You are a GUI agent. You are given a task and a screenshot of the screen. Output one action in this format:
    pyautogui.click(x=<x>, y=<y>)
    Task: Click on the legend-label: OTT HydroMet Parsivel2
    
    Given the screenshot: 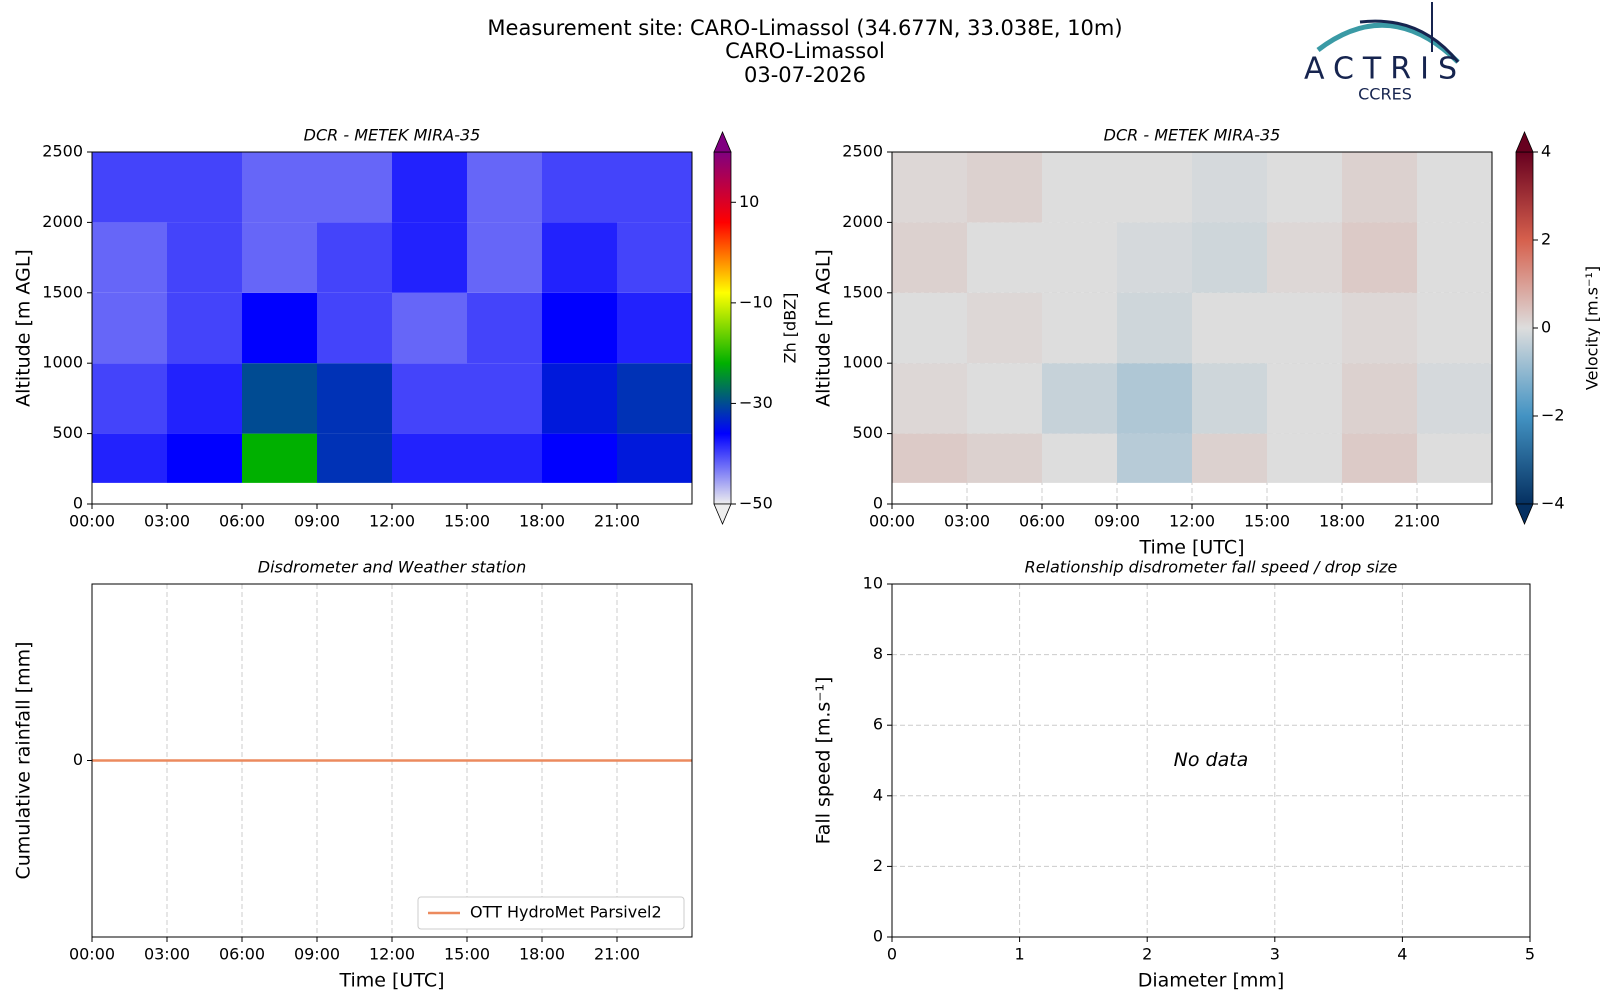 What is the action you would take?
    pyautogui.click(x=566, y=912)
    